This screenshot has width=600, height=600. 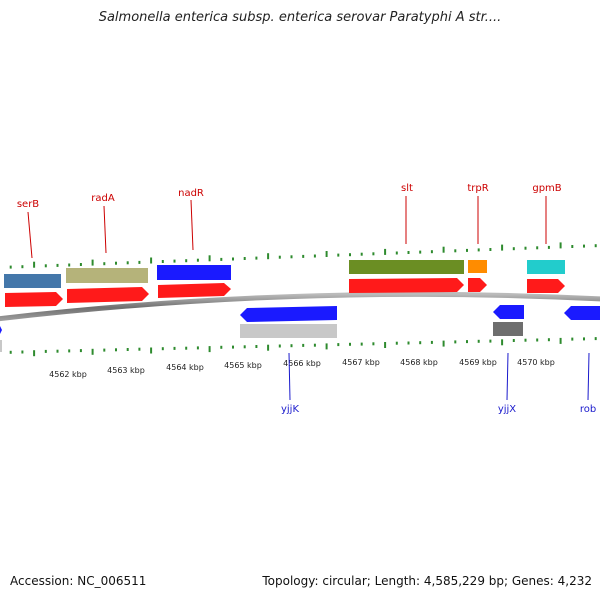 What do you see at coordinates (406, 267) in the screenshot?
I see `gene-slt-box` at bounding box center [406, 267].